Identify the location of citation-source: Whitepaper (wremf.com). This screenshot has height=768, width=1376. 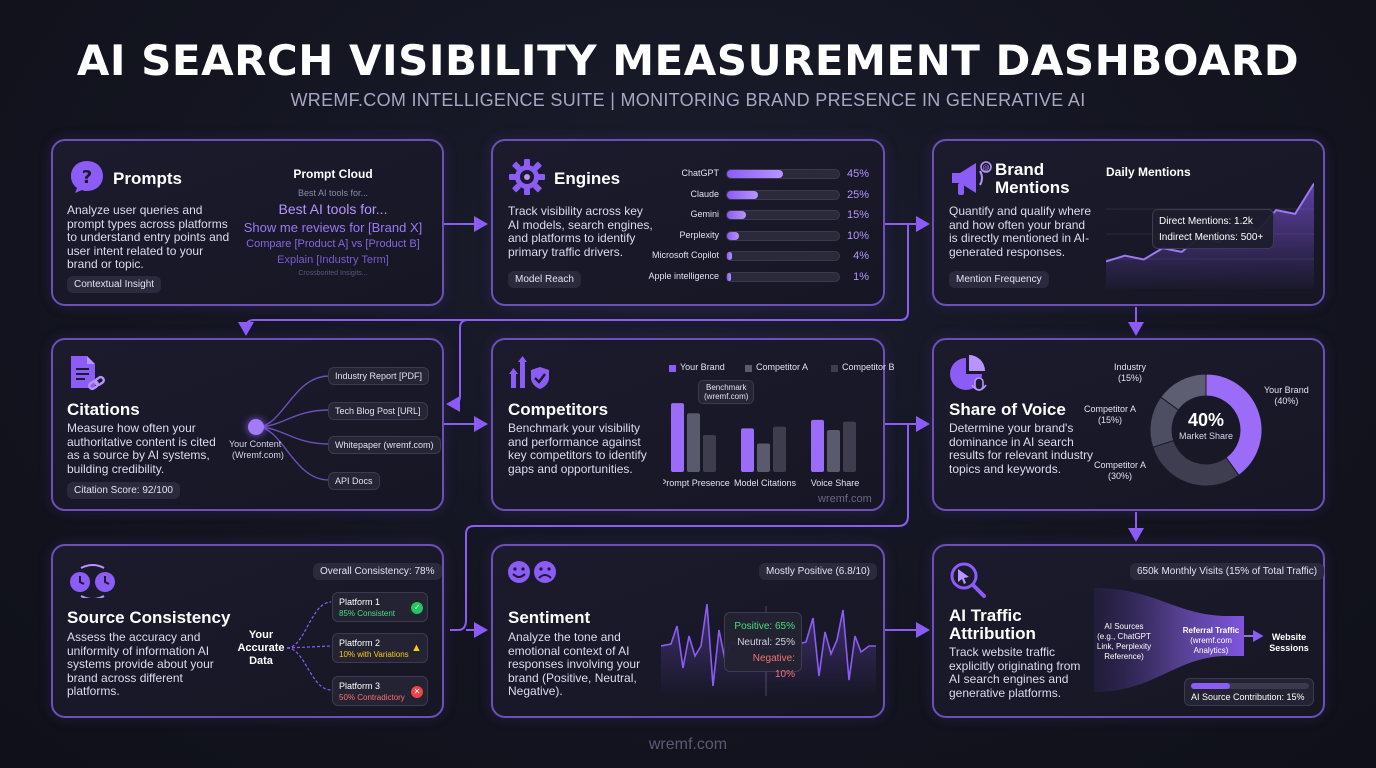
(384, 445).